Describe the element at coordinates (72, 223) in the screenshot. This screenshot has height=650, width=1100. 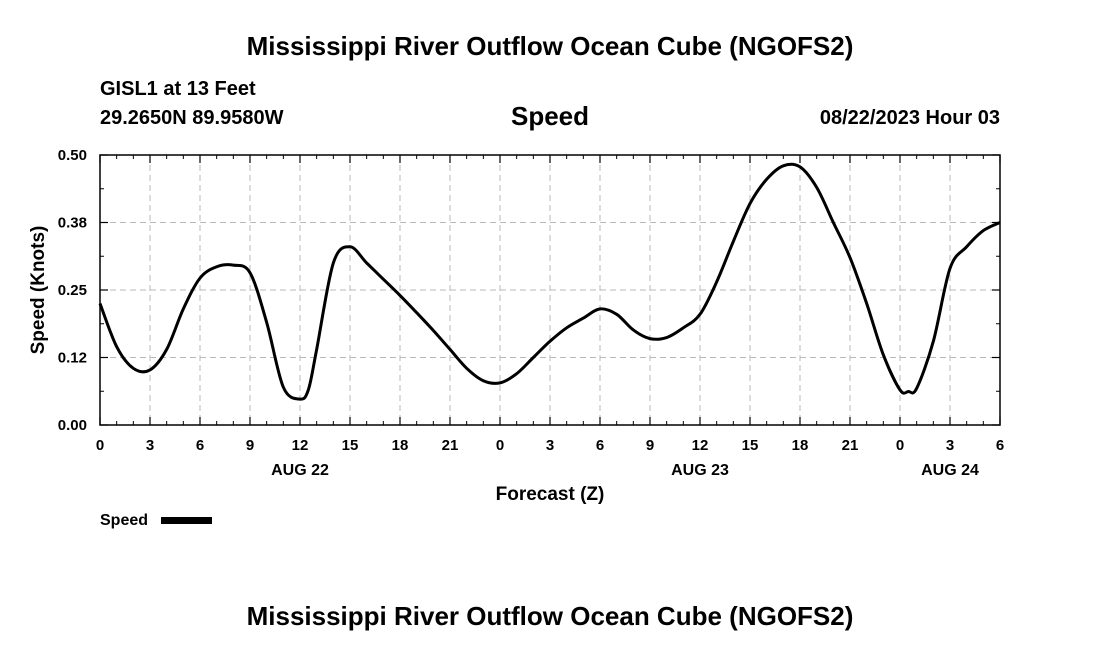
I see `y-tick-label: 0.38` at that location.